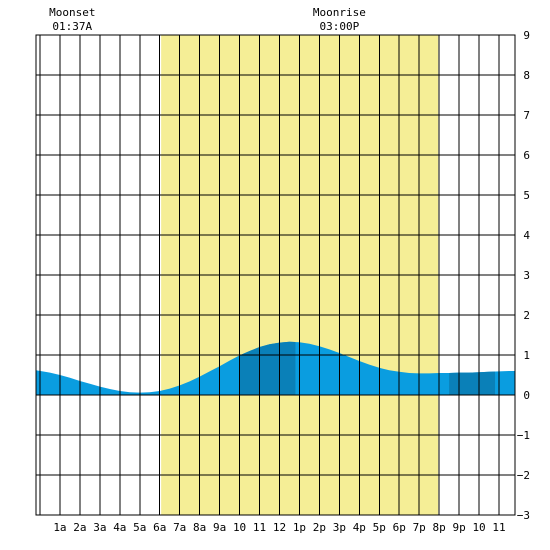  What do you see at coordinates (523, 515) in the screenshot?
I see `y-tick-label: −3` at bounding box center [523, 515].